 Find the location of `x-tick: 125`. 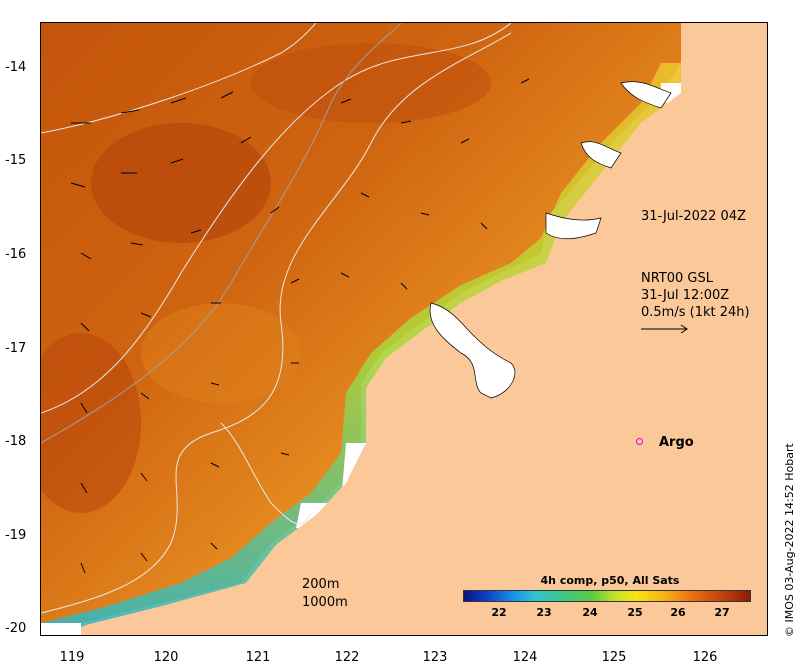

x-tick: 125 is located at coordinates (614, 657).